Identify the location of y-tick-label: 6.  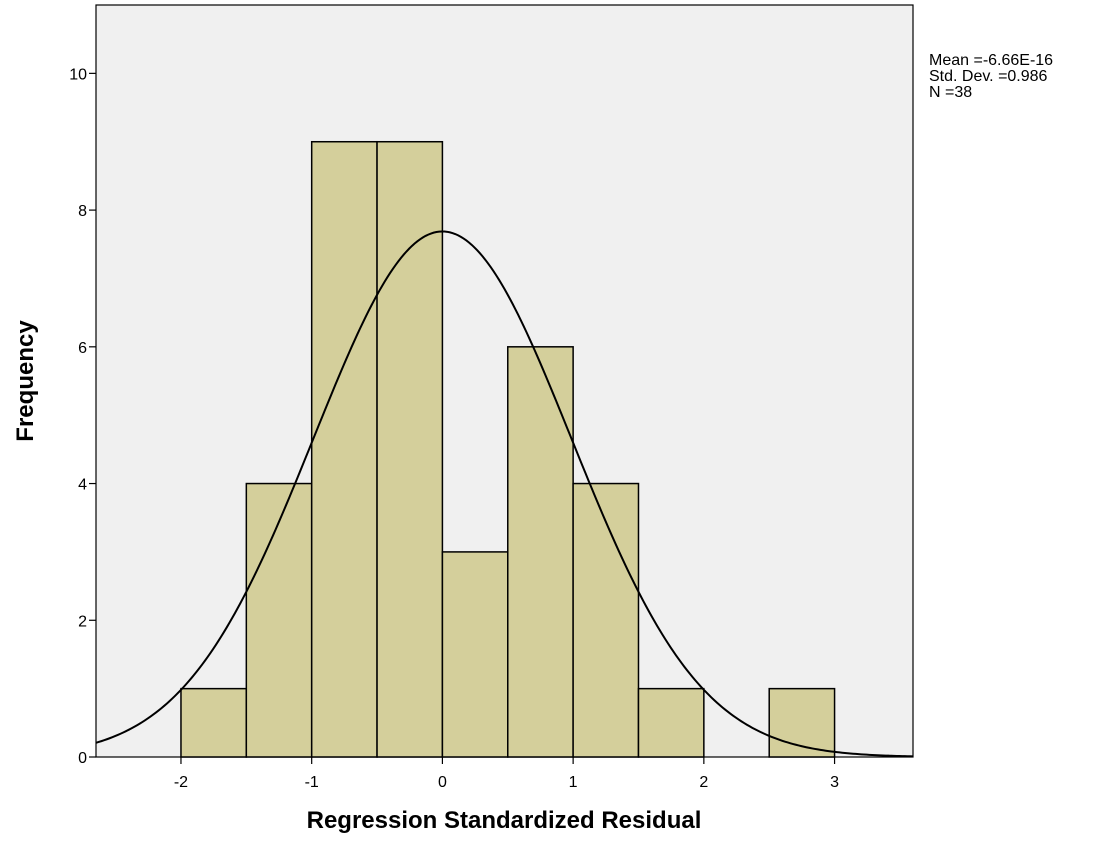
(82, 348).